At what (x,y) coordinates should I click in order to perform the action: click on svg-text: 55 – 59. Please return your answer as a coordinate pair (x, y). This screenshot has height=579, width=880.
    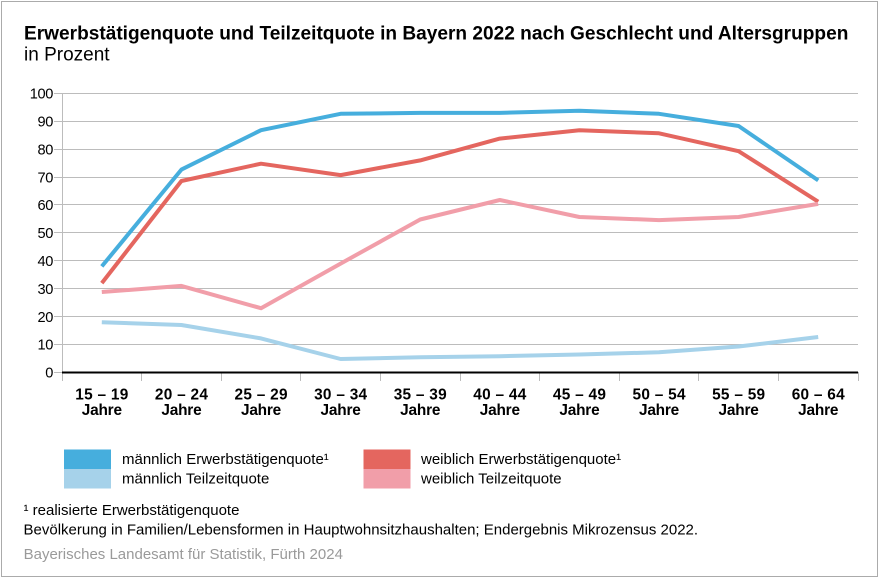
    Looking at the image, I should click on (738, 395).